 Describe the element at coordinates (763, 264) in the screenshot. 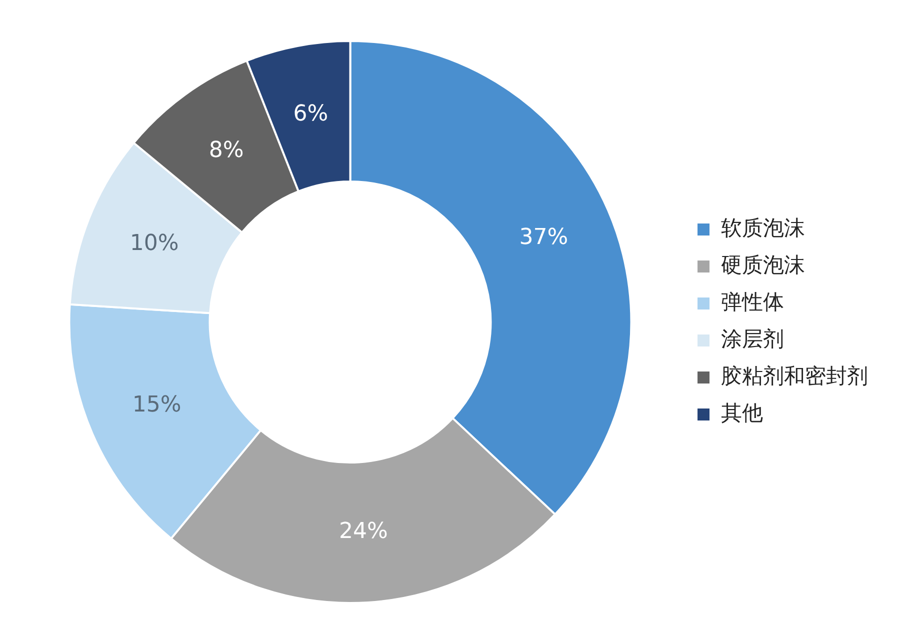

I see `legend-label: 硬质泡沫` at that location.